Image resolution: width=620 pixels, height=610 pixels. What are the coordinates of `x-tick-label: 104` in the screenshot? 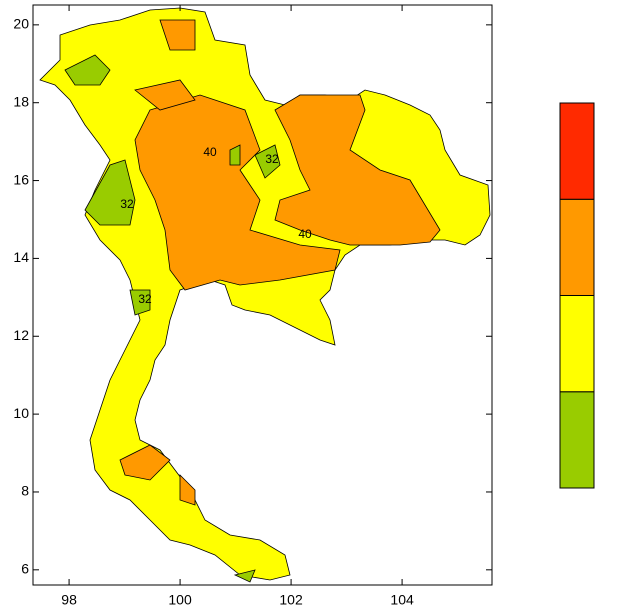 It's located at (402, 600).